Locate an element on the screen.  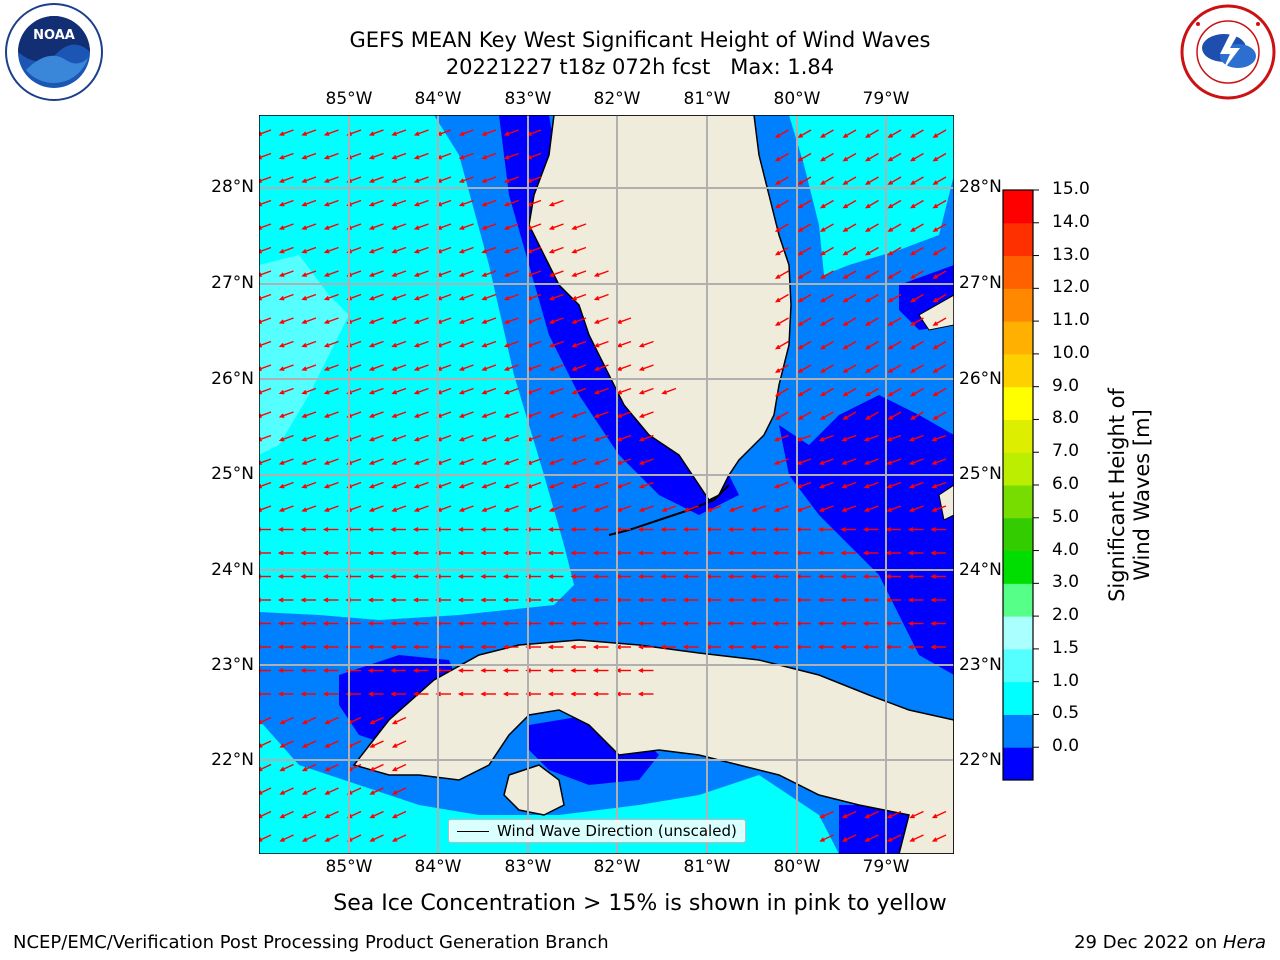
lon-tick-top: 83°W is located at coordinates (528, 99).